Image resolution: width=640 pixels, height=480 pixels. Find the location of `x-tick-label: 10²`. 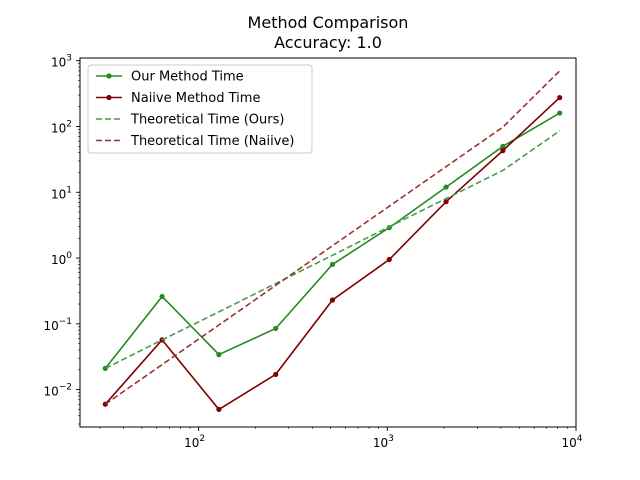

x-tick-label: 10² is located at coordinates (194, 442).